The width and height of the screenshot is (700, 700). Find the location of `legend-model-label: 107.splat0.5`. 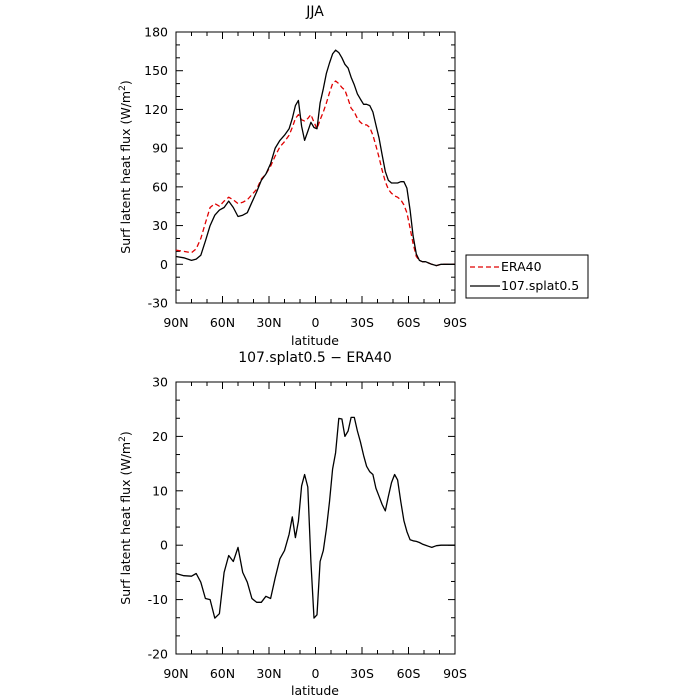

legend-model-label: 107.splat0.5 is located at coordinates (540, 285).